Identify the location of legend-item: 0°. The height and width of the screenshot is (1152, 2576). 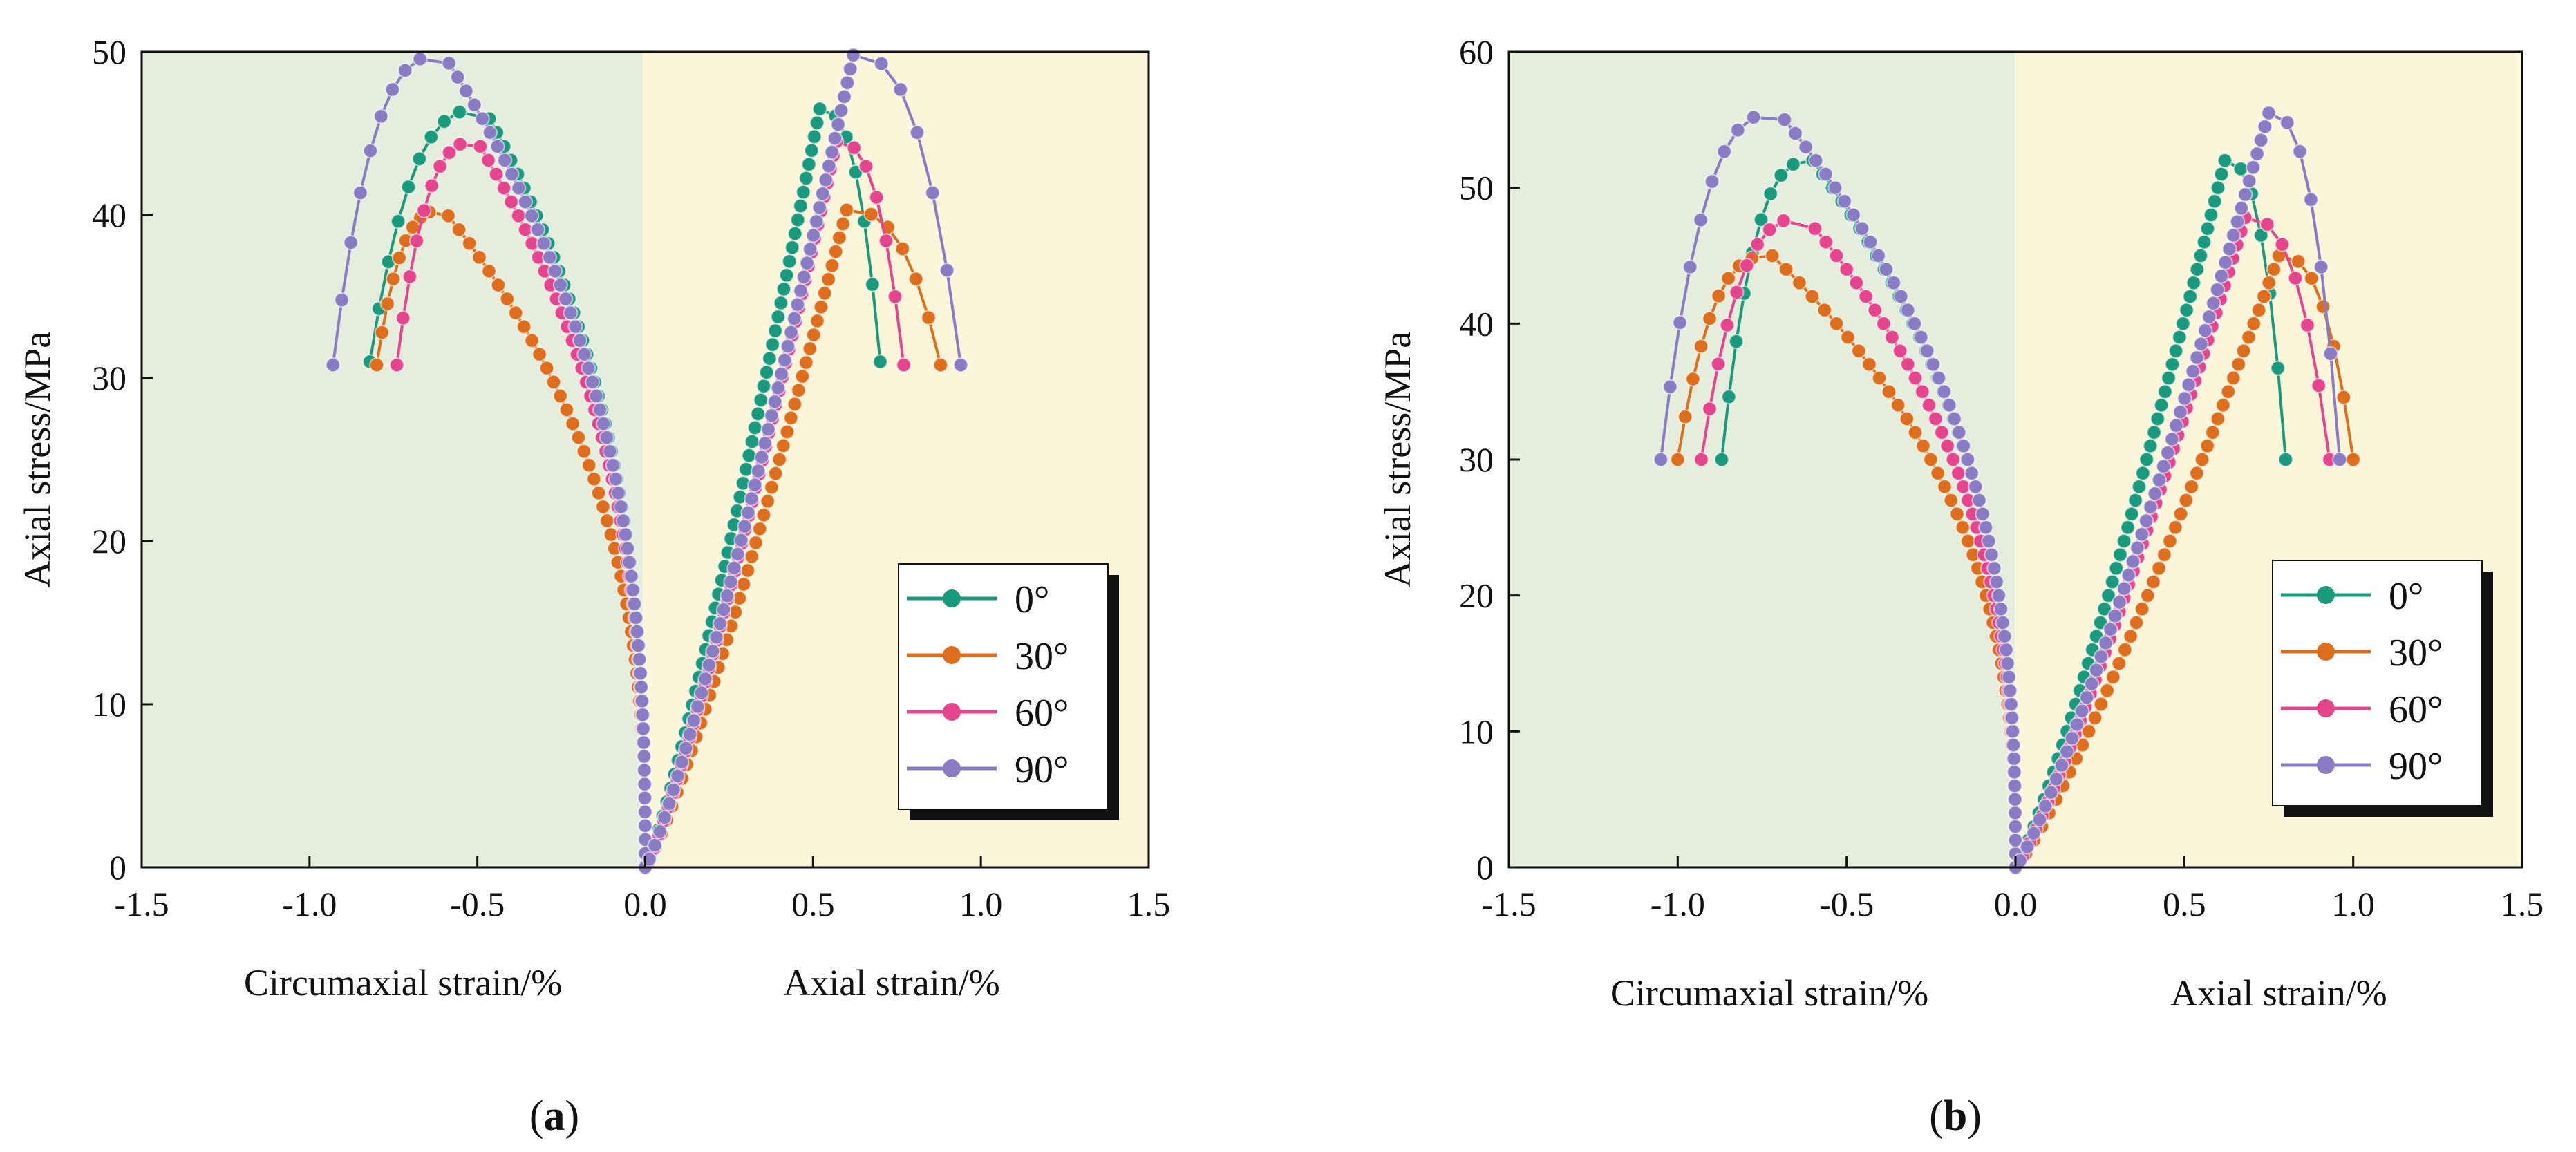
(978, 599).